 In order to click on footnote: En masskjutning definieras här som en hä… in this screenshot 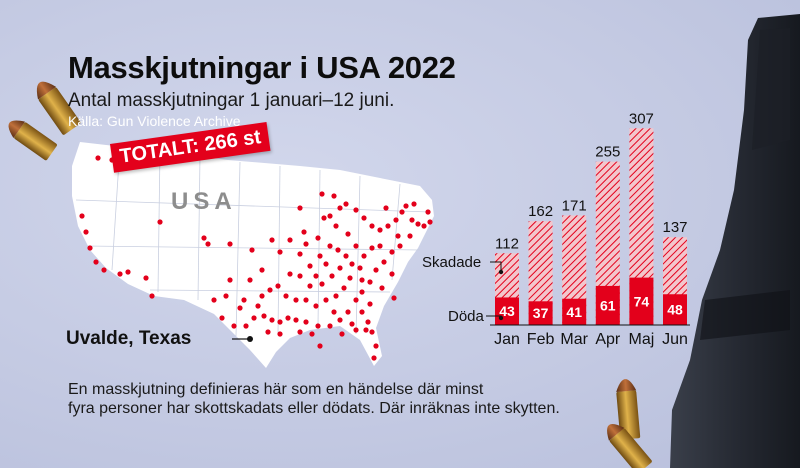, I will do `click(348, 399)`.